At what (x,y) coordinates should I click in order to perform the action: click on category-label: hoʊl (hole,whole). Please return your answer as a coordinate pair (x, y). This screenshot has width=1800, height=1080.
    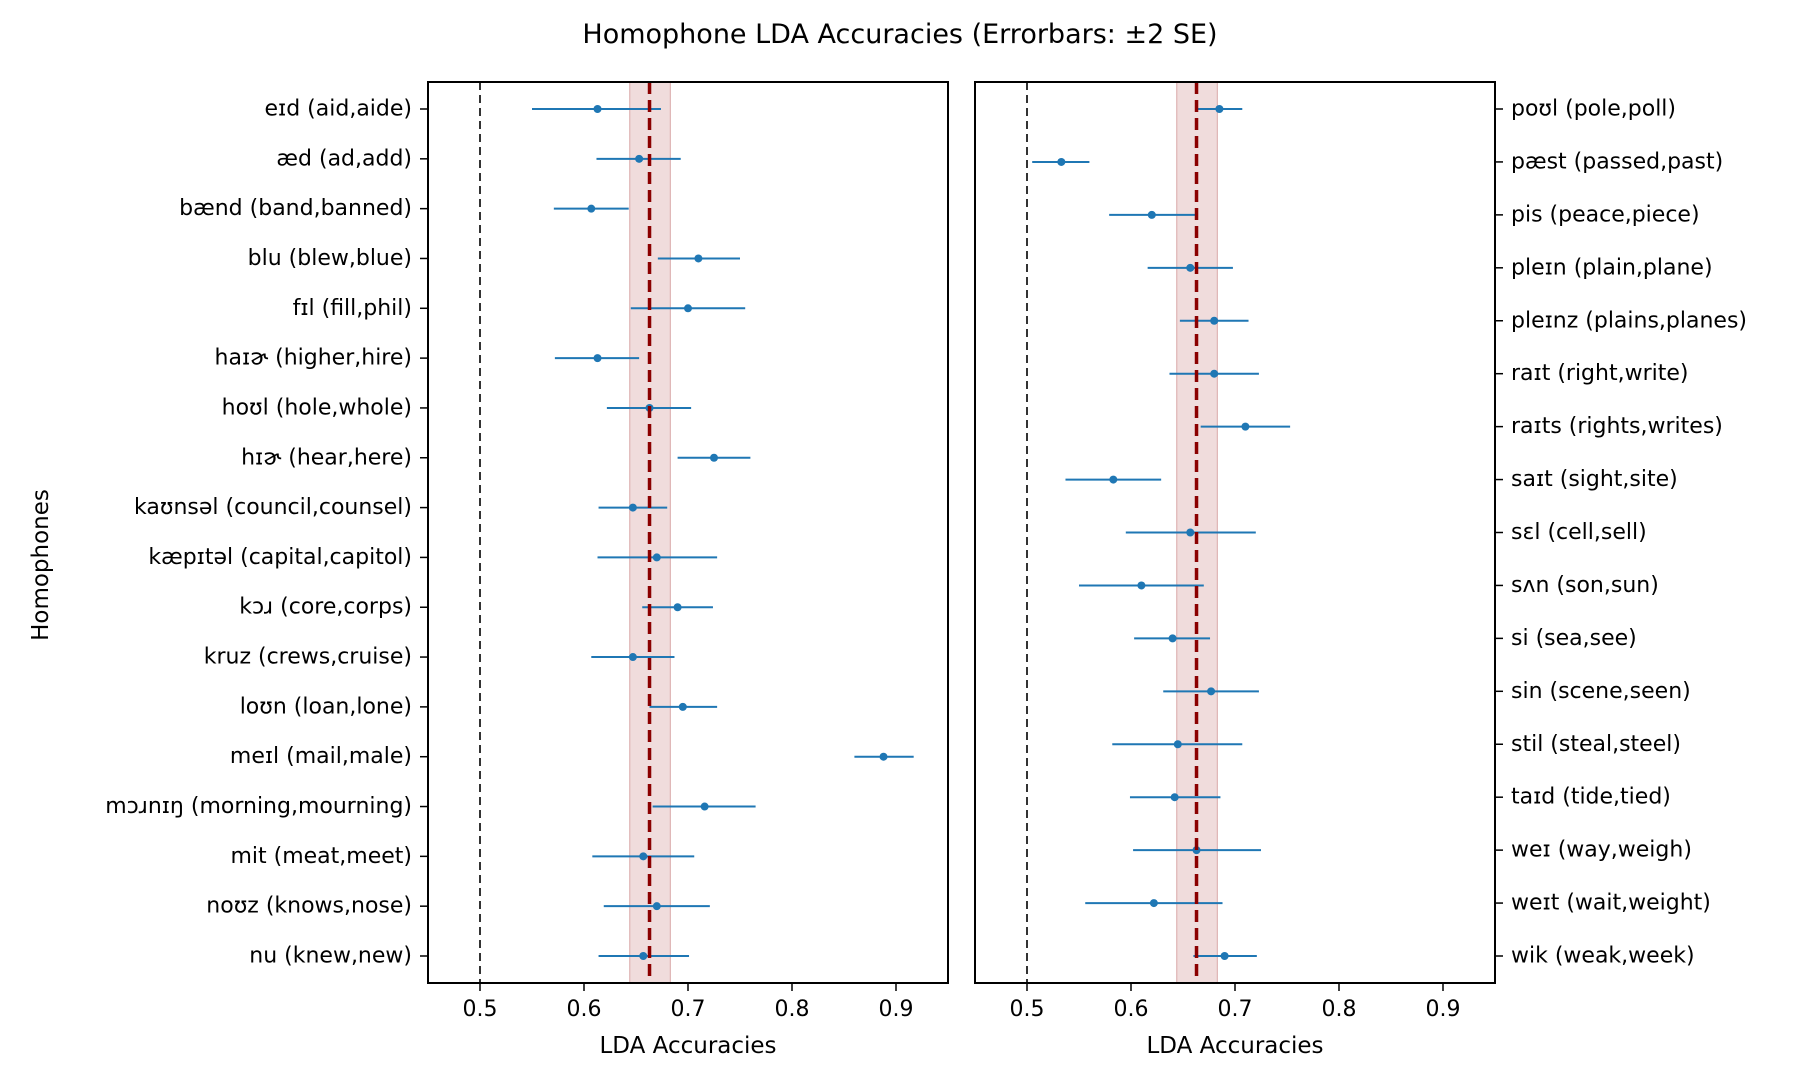
    Looking at the image, I should click on (317, 407).